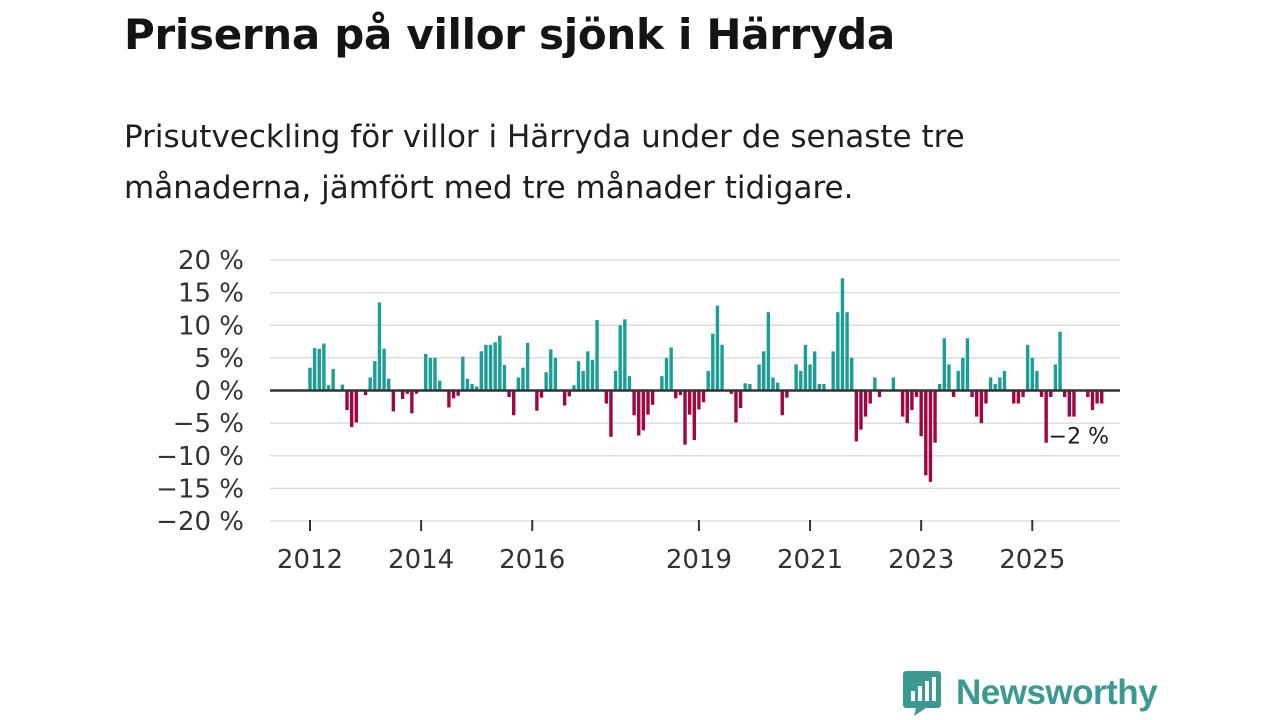 The image size is (1280, 720). What do you see at coordinates (208, 424) in the screenshot?
I see `y-tick-label: −5 %` at bounding box center [208, 424].